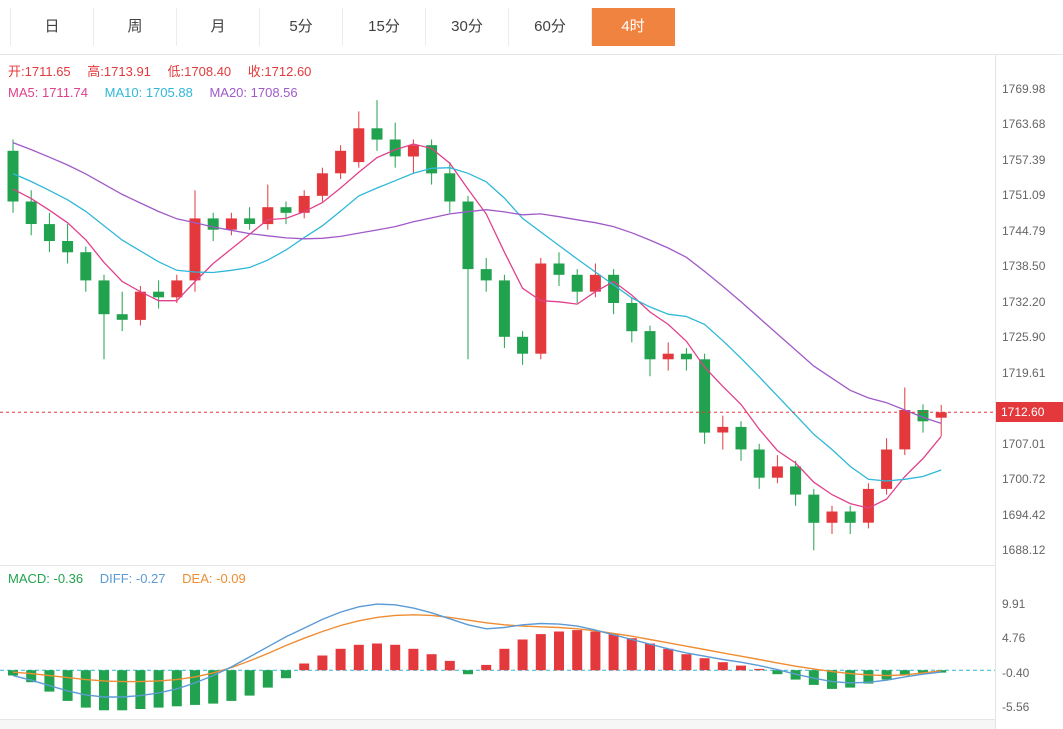 Image resolution: width=1063 pixels, height=729 pixels. I want to click on tab-week: 周, so click(135, 27).